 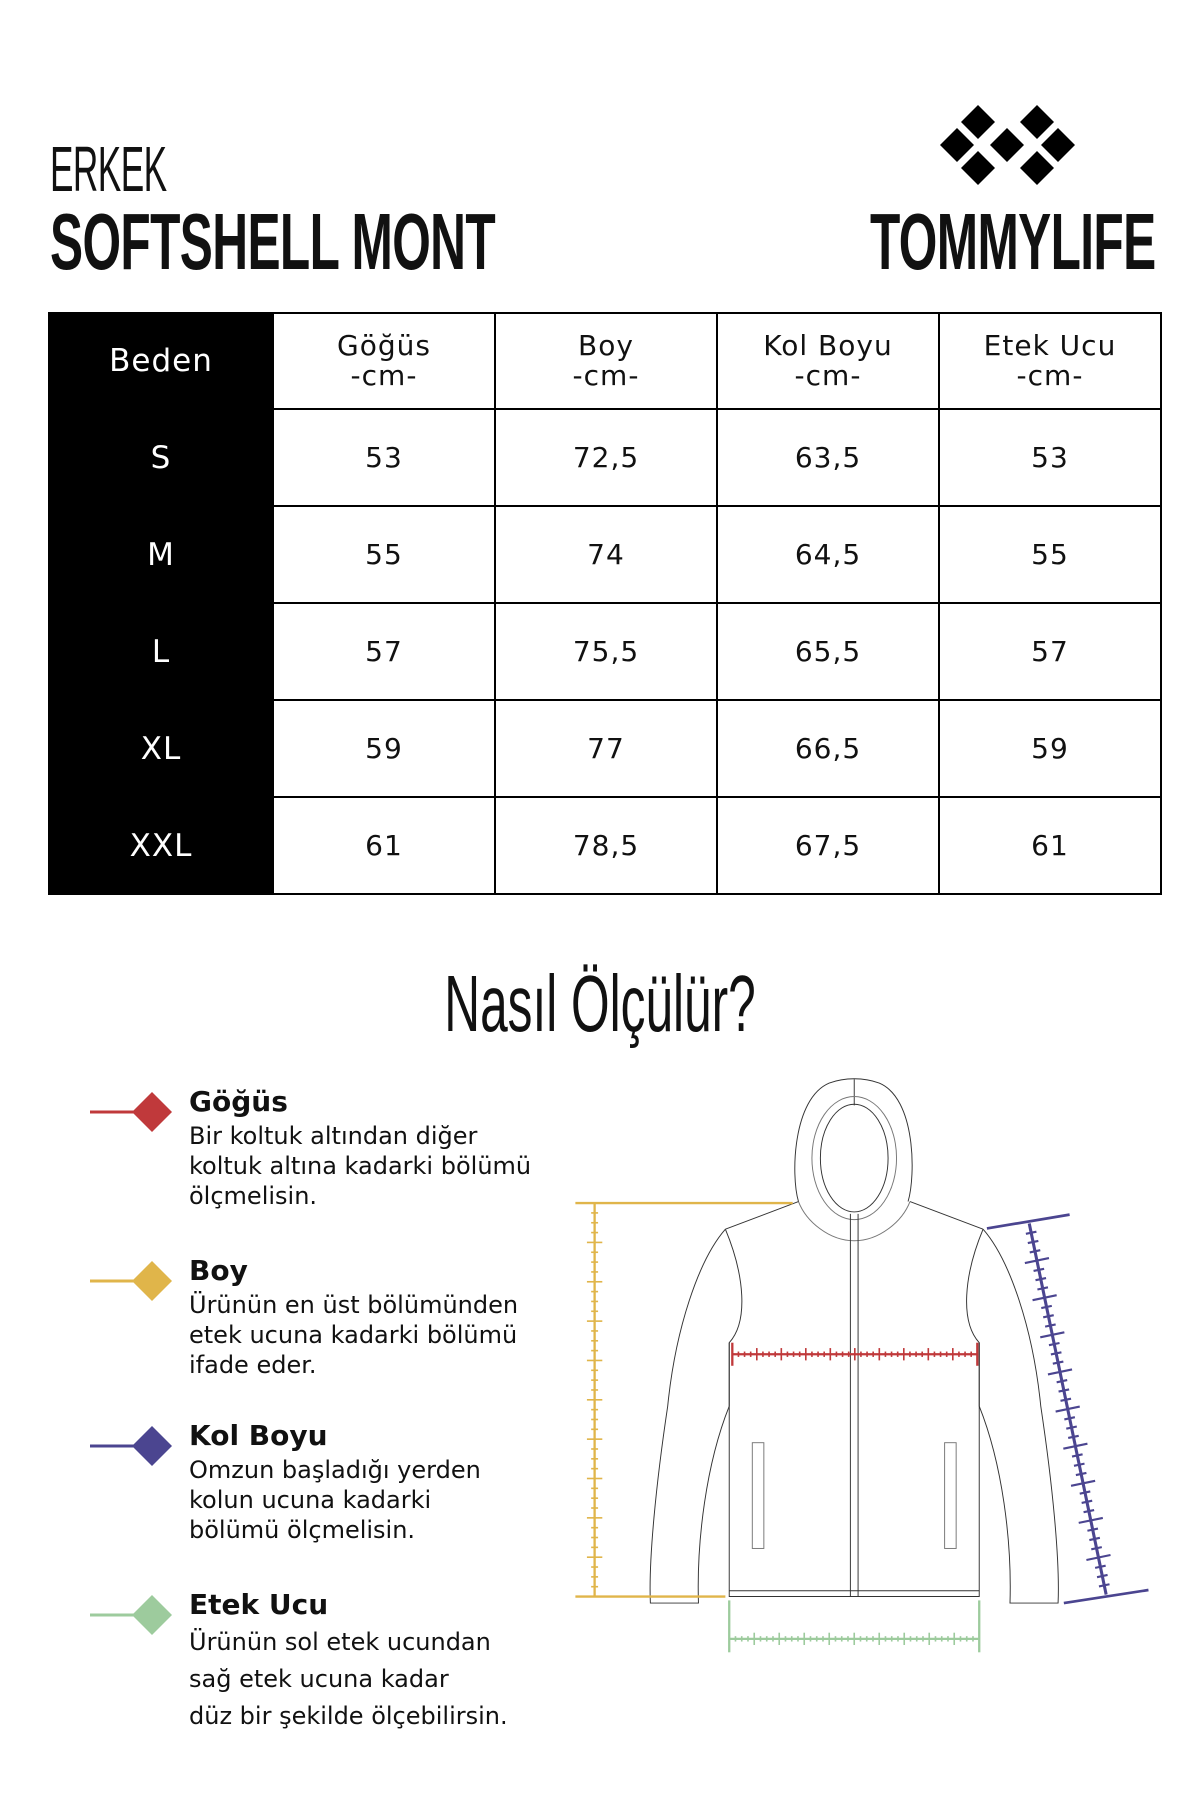 I want to click on brand-logo-icon, so click(x=1007, y=145).